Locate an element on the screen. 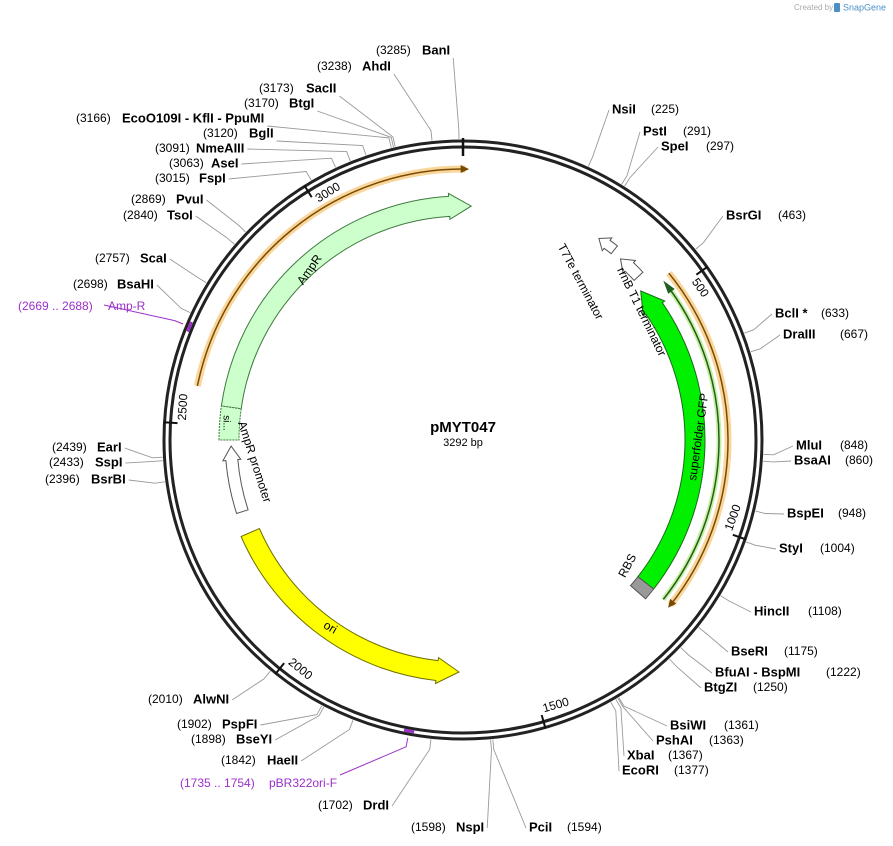 Image resolution: width=893 pixels, height=846 pixels. enzyme-position: (291) is located at coordinates (697, 131).